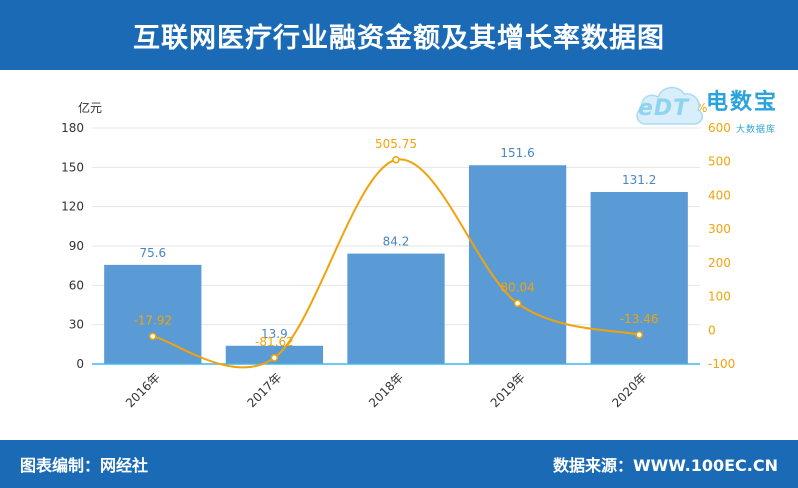 This screenshot has height=488, width=798. I want to click on logo: eDT 电数宝 大数据库, so click(712, 104).